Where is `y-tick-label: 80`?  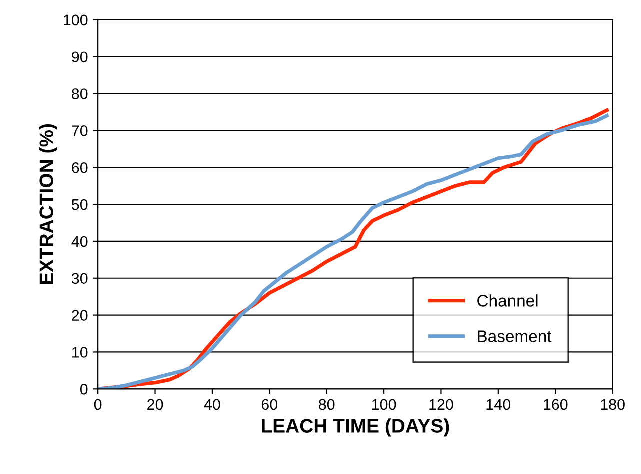 y-tick-label: 80 is located at coordinates (80, 94).